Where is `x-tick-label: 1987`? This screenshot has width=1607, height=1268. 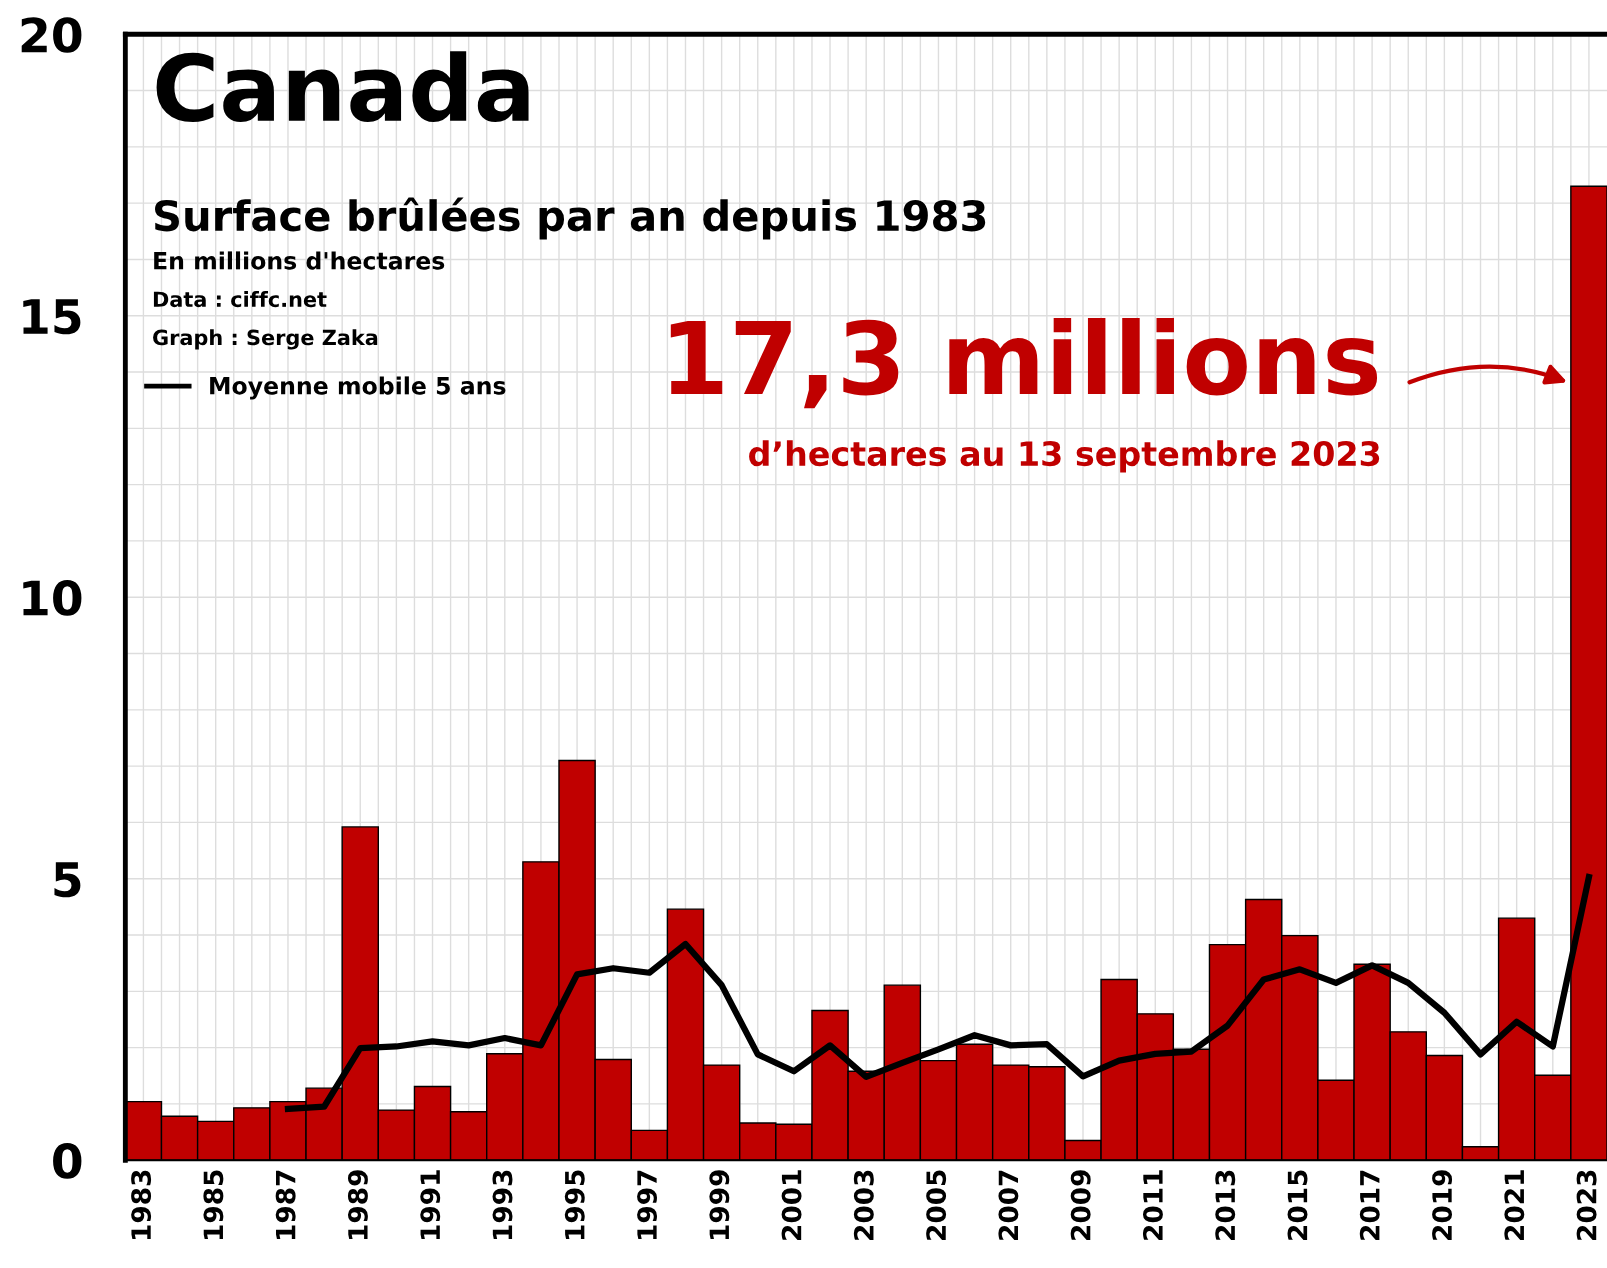
x-tick-label: 1987 is located at coordinates (285, 1205).